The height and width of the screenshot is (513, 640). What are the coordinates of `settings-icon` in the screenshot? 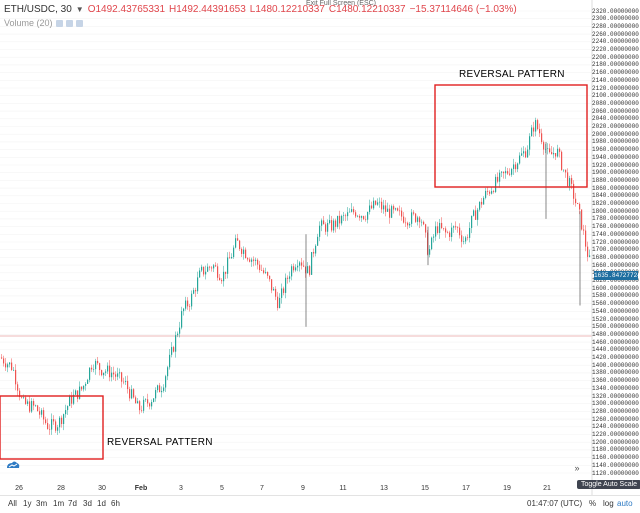 It's located at (69, 23).